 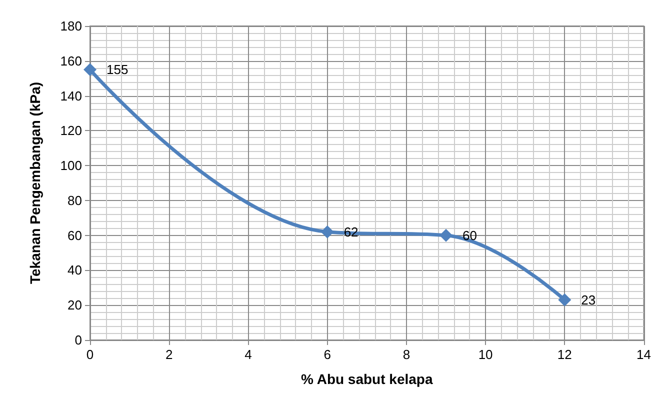 I want to click on x-tick-label: 0, so click(x=90, y=354).